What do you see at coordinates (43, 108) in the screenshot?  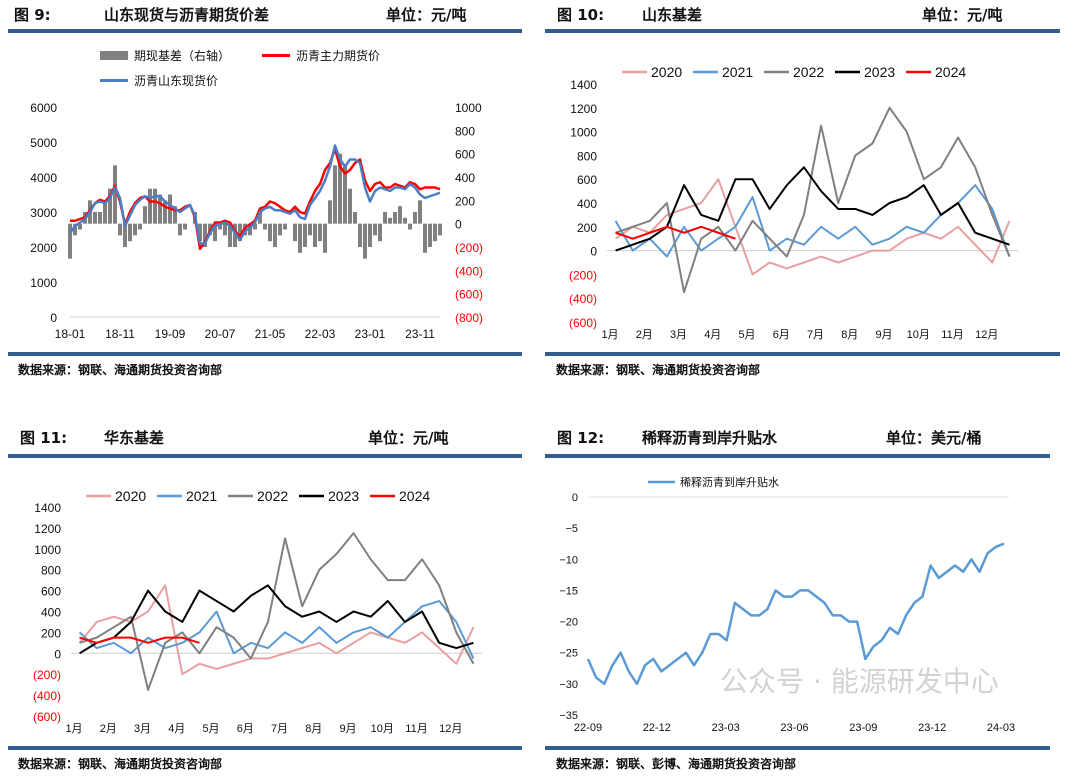 I see `y-left-tick-label: 6000` at bounding box center [43, 108].